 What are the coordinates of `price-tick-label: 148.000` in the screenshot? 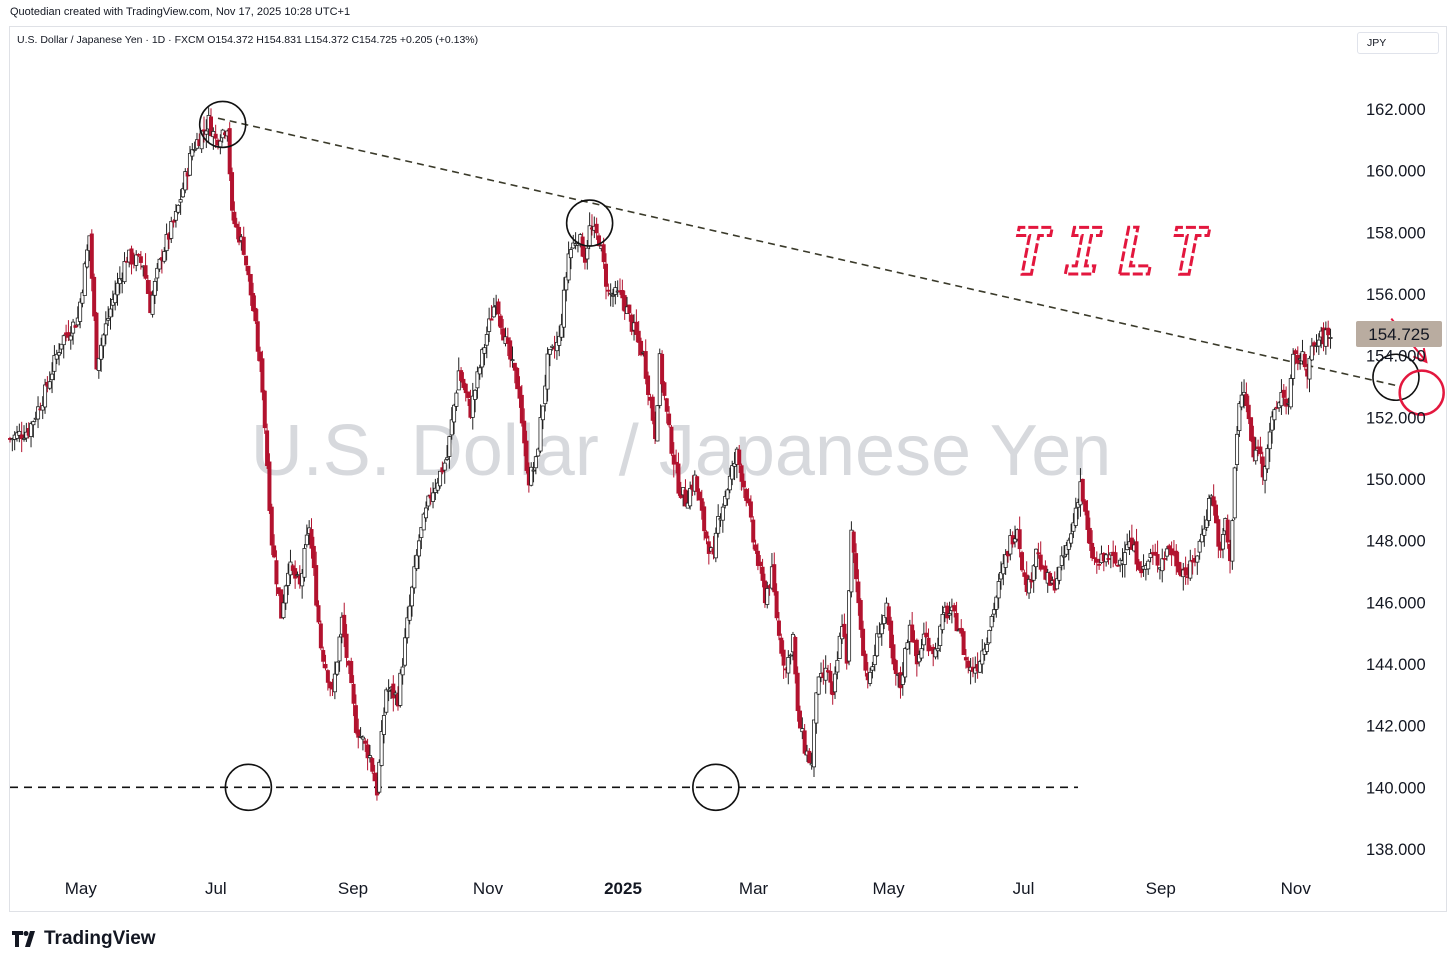 It's located at (1396, 542).